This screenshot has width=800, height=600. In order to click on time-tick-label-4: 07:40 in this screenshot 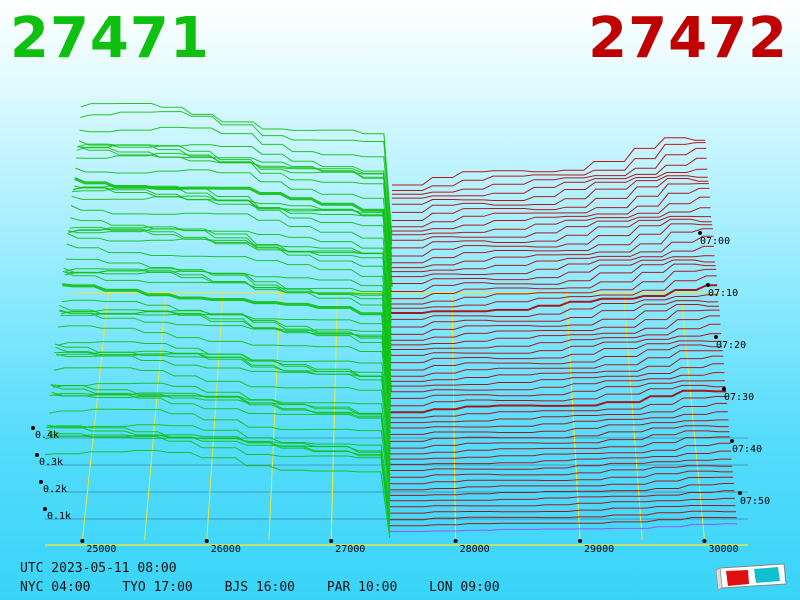, I will do `click(747, 449)`.